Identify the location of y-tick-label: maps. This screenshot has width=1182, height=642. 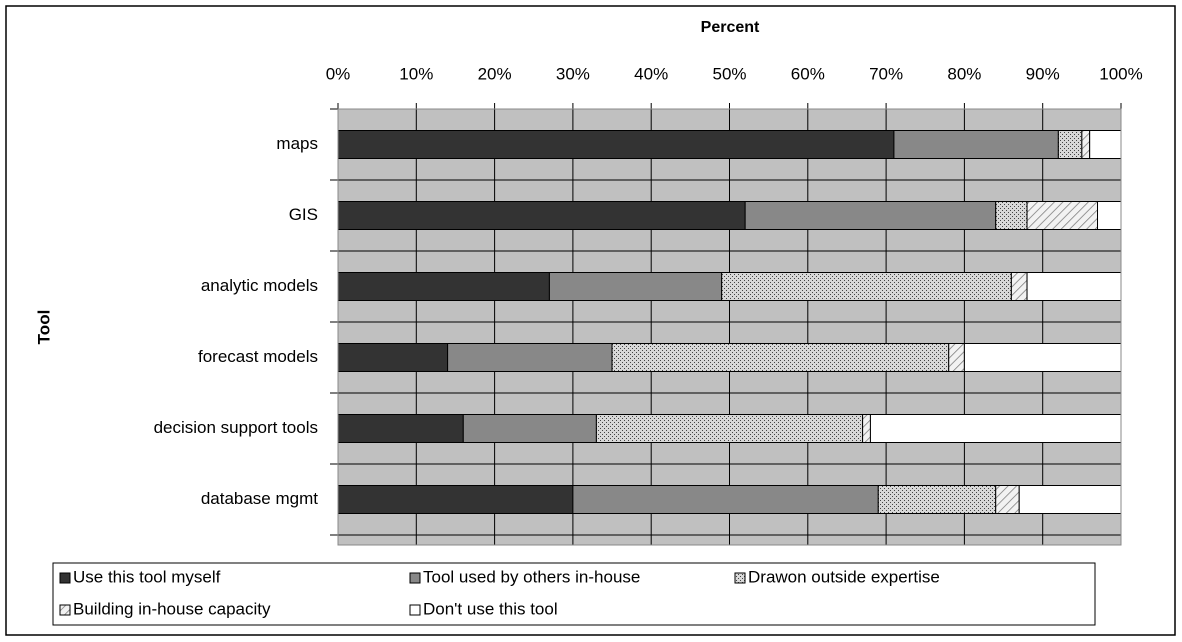
(297, 143).